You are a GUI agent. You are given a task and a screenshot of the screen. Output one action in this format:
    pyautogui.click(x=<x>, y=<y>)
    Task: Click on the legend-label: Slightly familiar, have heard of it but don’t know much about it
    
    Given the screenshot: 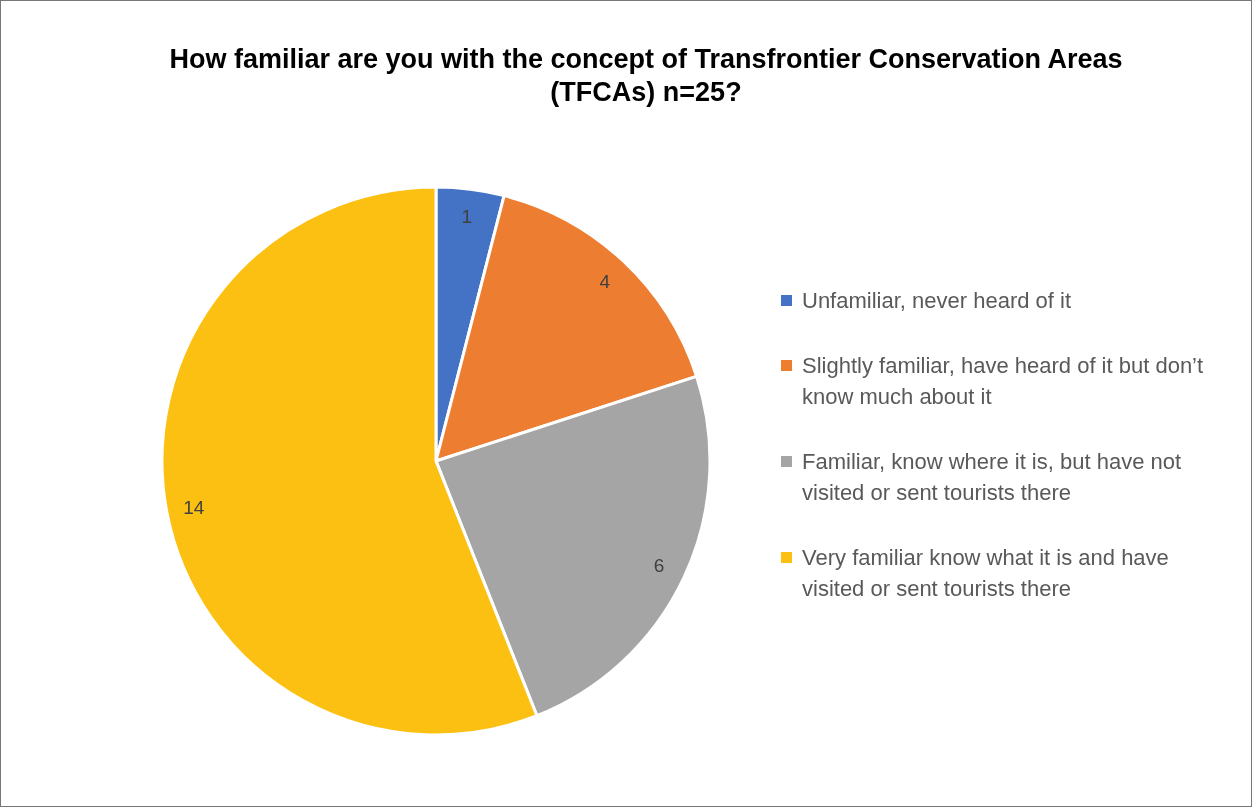 What is the action you would take?
    pyautogui.click(x=1003, y=381)
    